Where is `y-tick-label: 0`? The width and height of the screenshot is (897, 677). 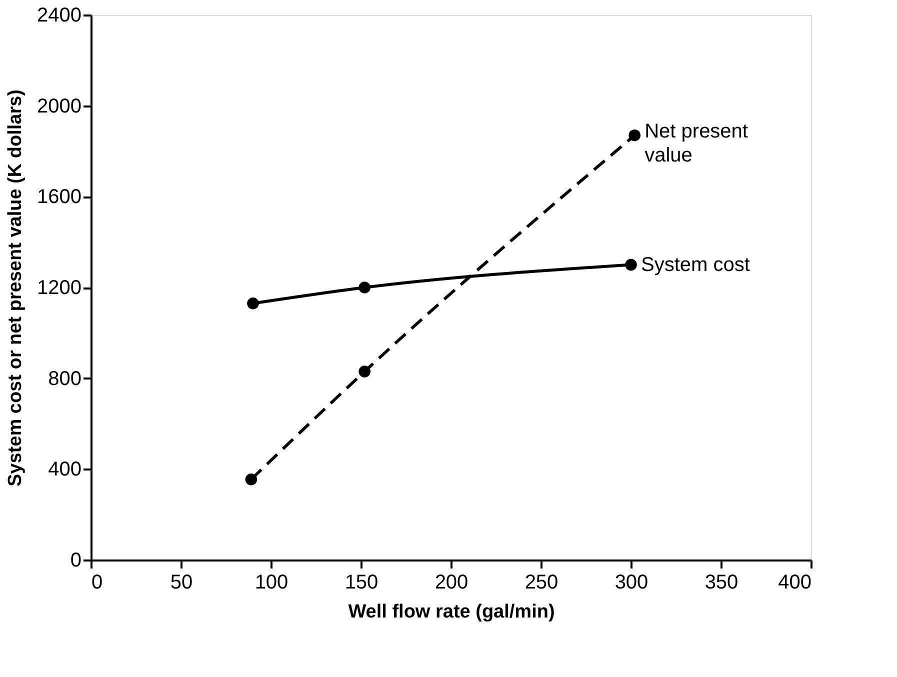 y-tick-label: 0 is located at coordinates (76, 561).